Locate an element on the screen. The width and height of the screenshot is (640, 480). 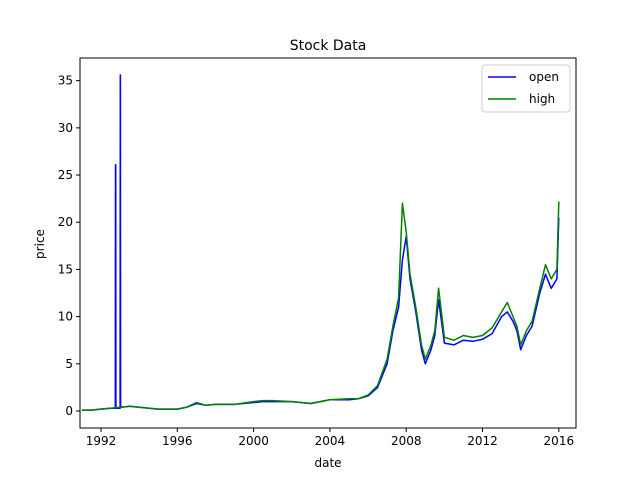
y-tick-label: 20 is located at coordinates (65, 222).